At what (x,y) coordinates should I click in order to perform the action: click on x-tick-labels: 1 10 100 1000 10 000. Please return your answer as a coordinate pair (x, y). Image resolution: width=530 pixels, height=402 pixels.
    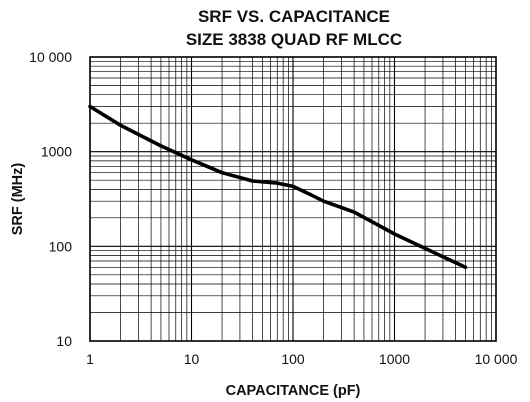
    Looking at the image, I should click on (302, 359).